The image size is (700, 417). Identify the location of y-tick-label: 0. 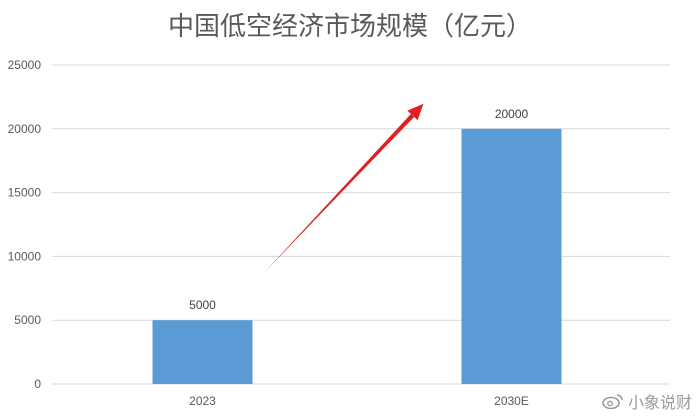
(37, 384).